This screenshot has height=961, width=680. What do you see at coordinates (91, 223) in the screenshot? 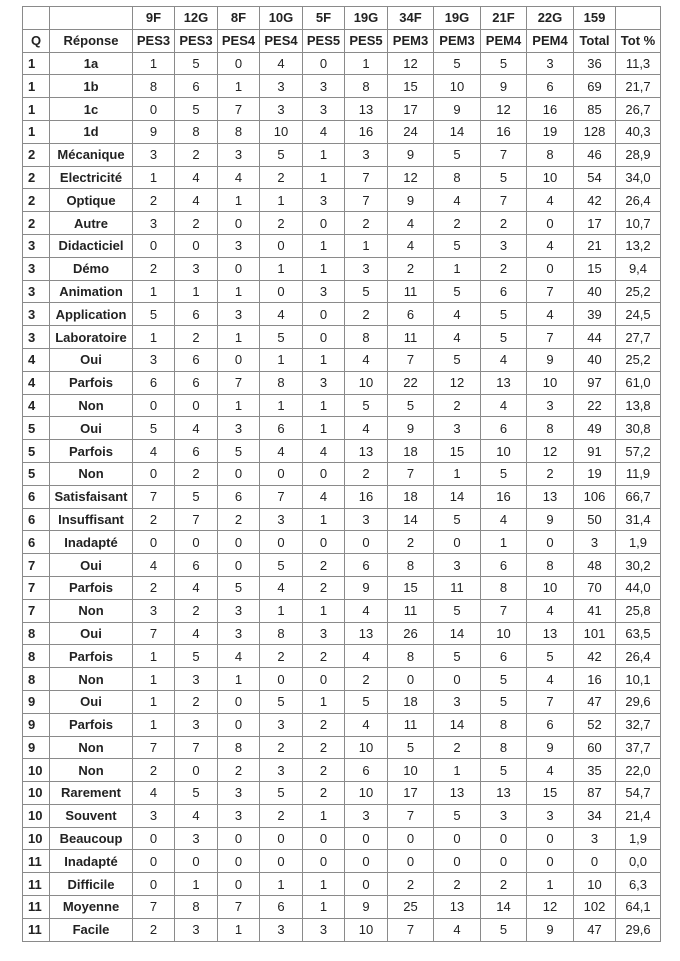
I see `response-cell: Autre` at bounding box center [91, 223].